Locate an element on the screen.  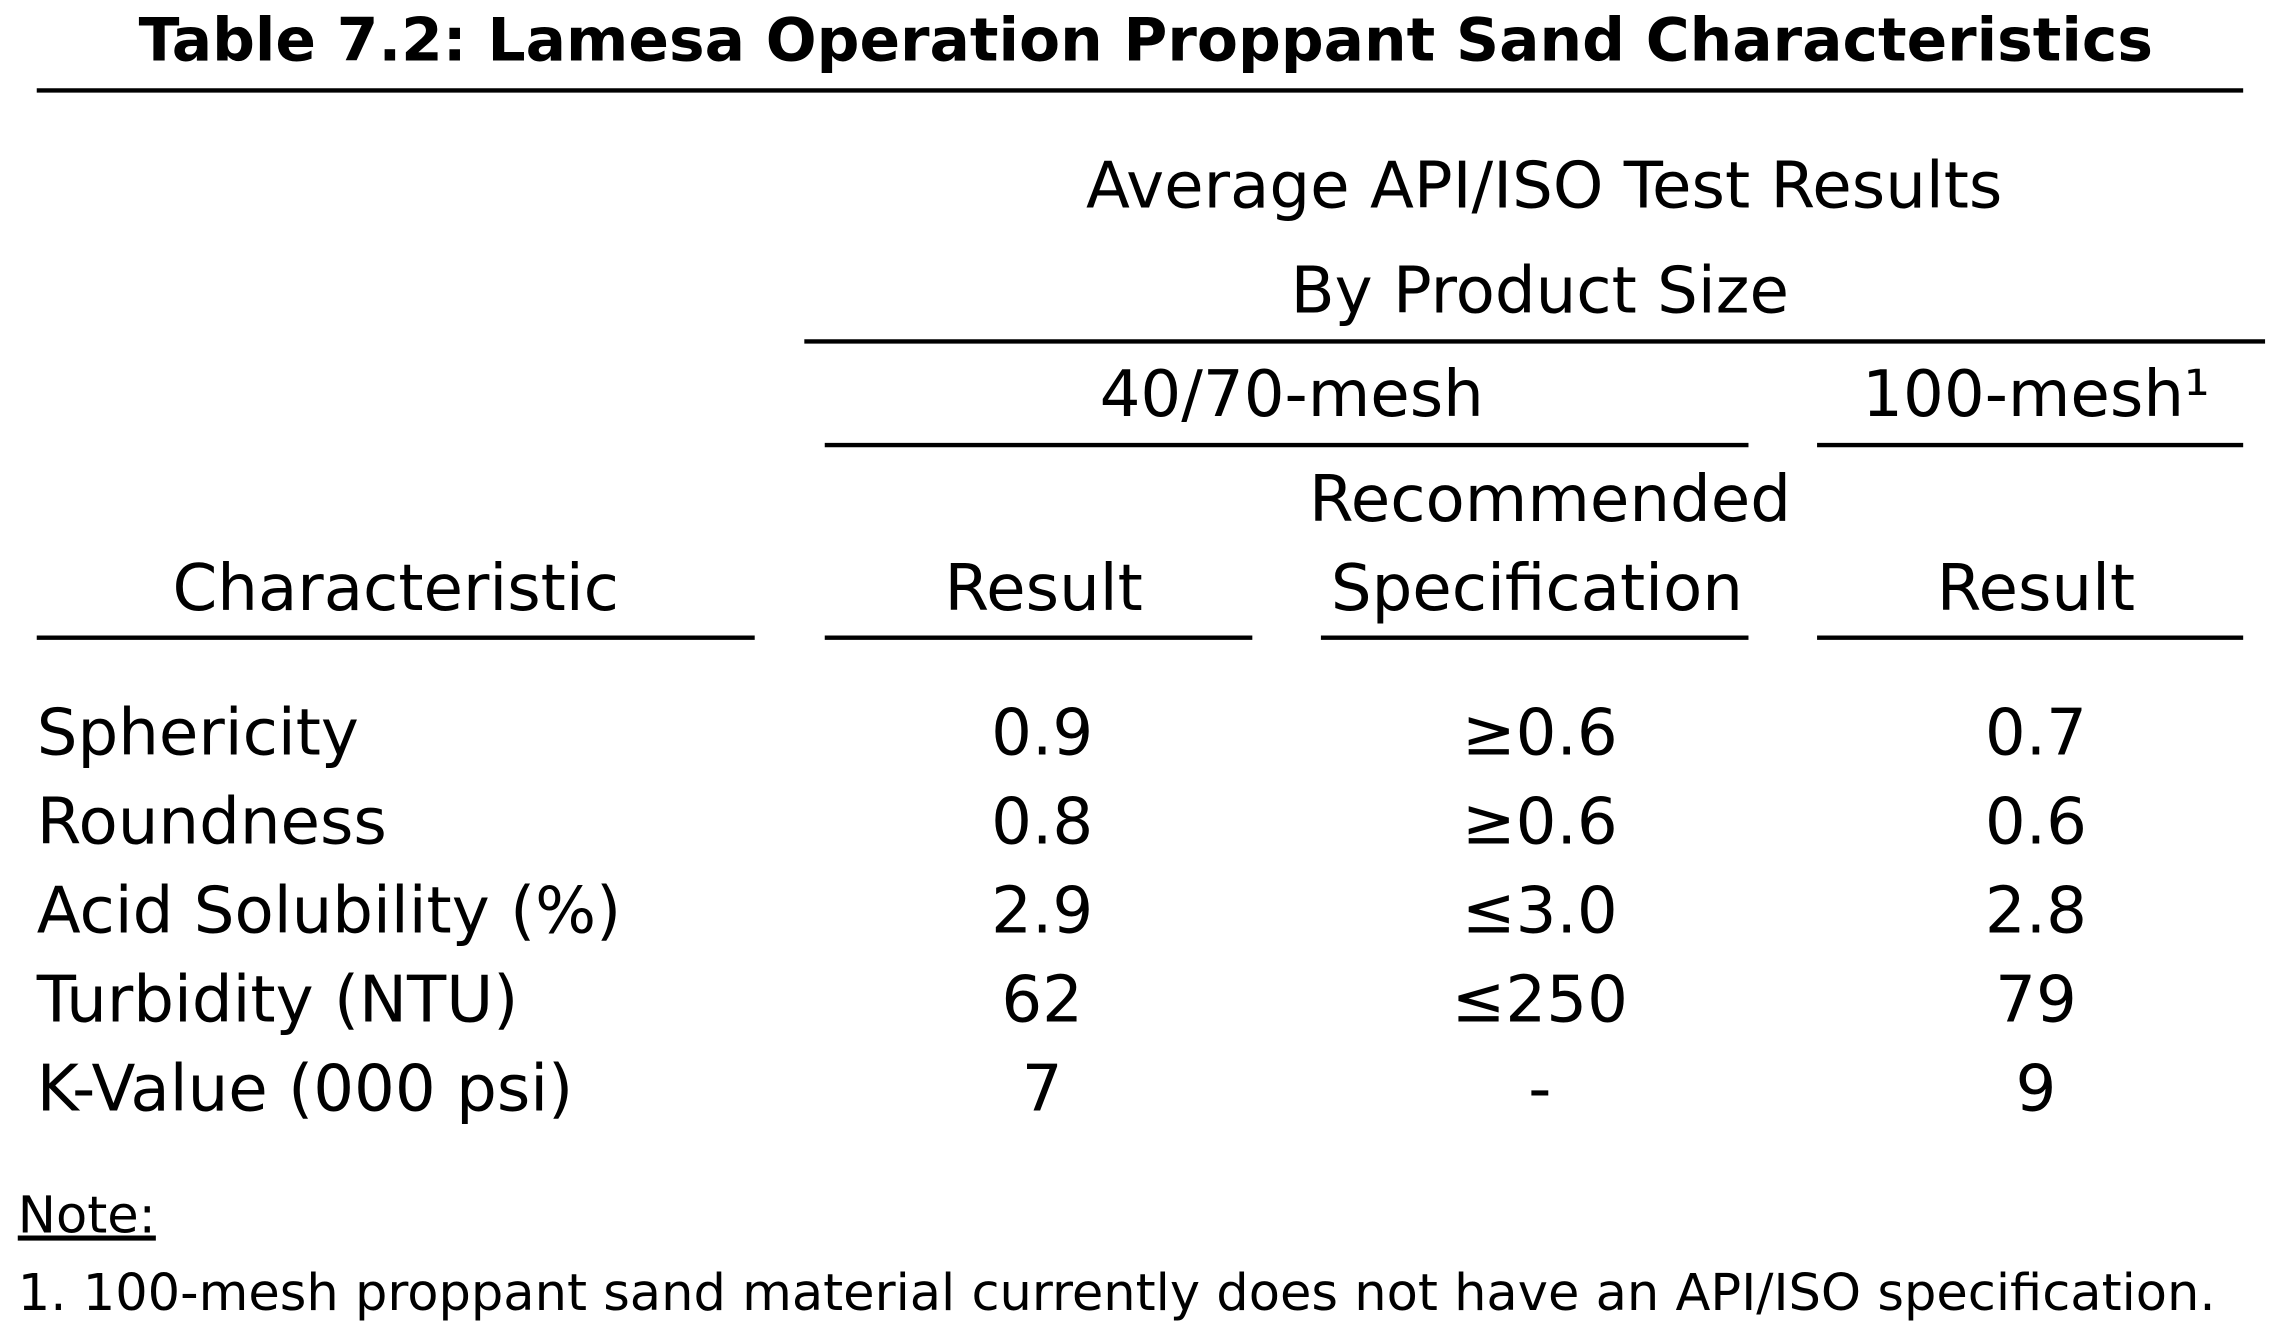
cell-value: 9 is located at coordinates (2036, 1089).